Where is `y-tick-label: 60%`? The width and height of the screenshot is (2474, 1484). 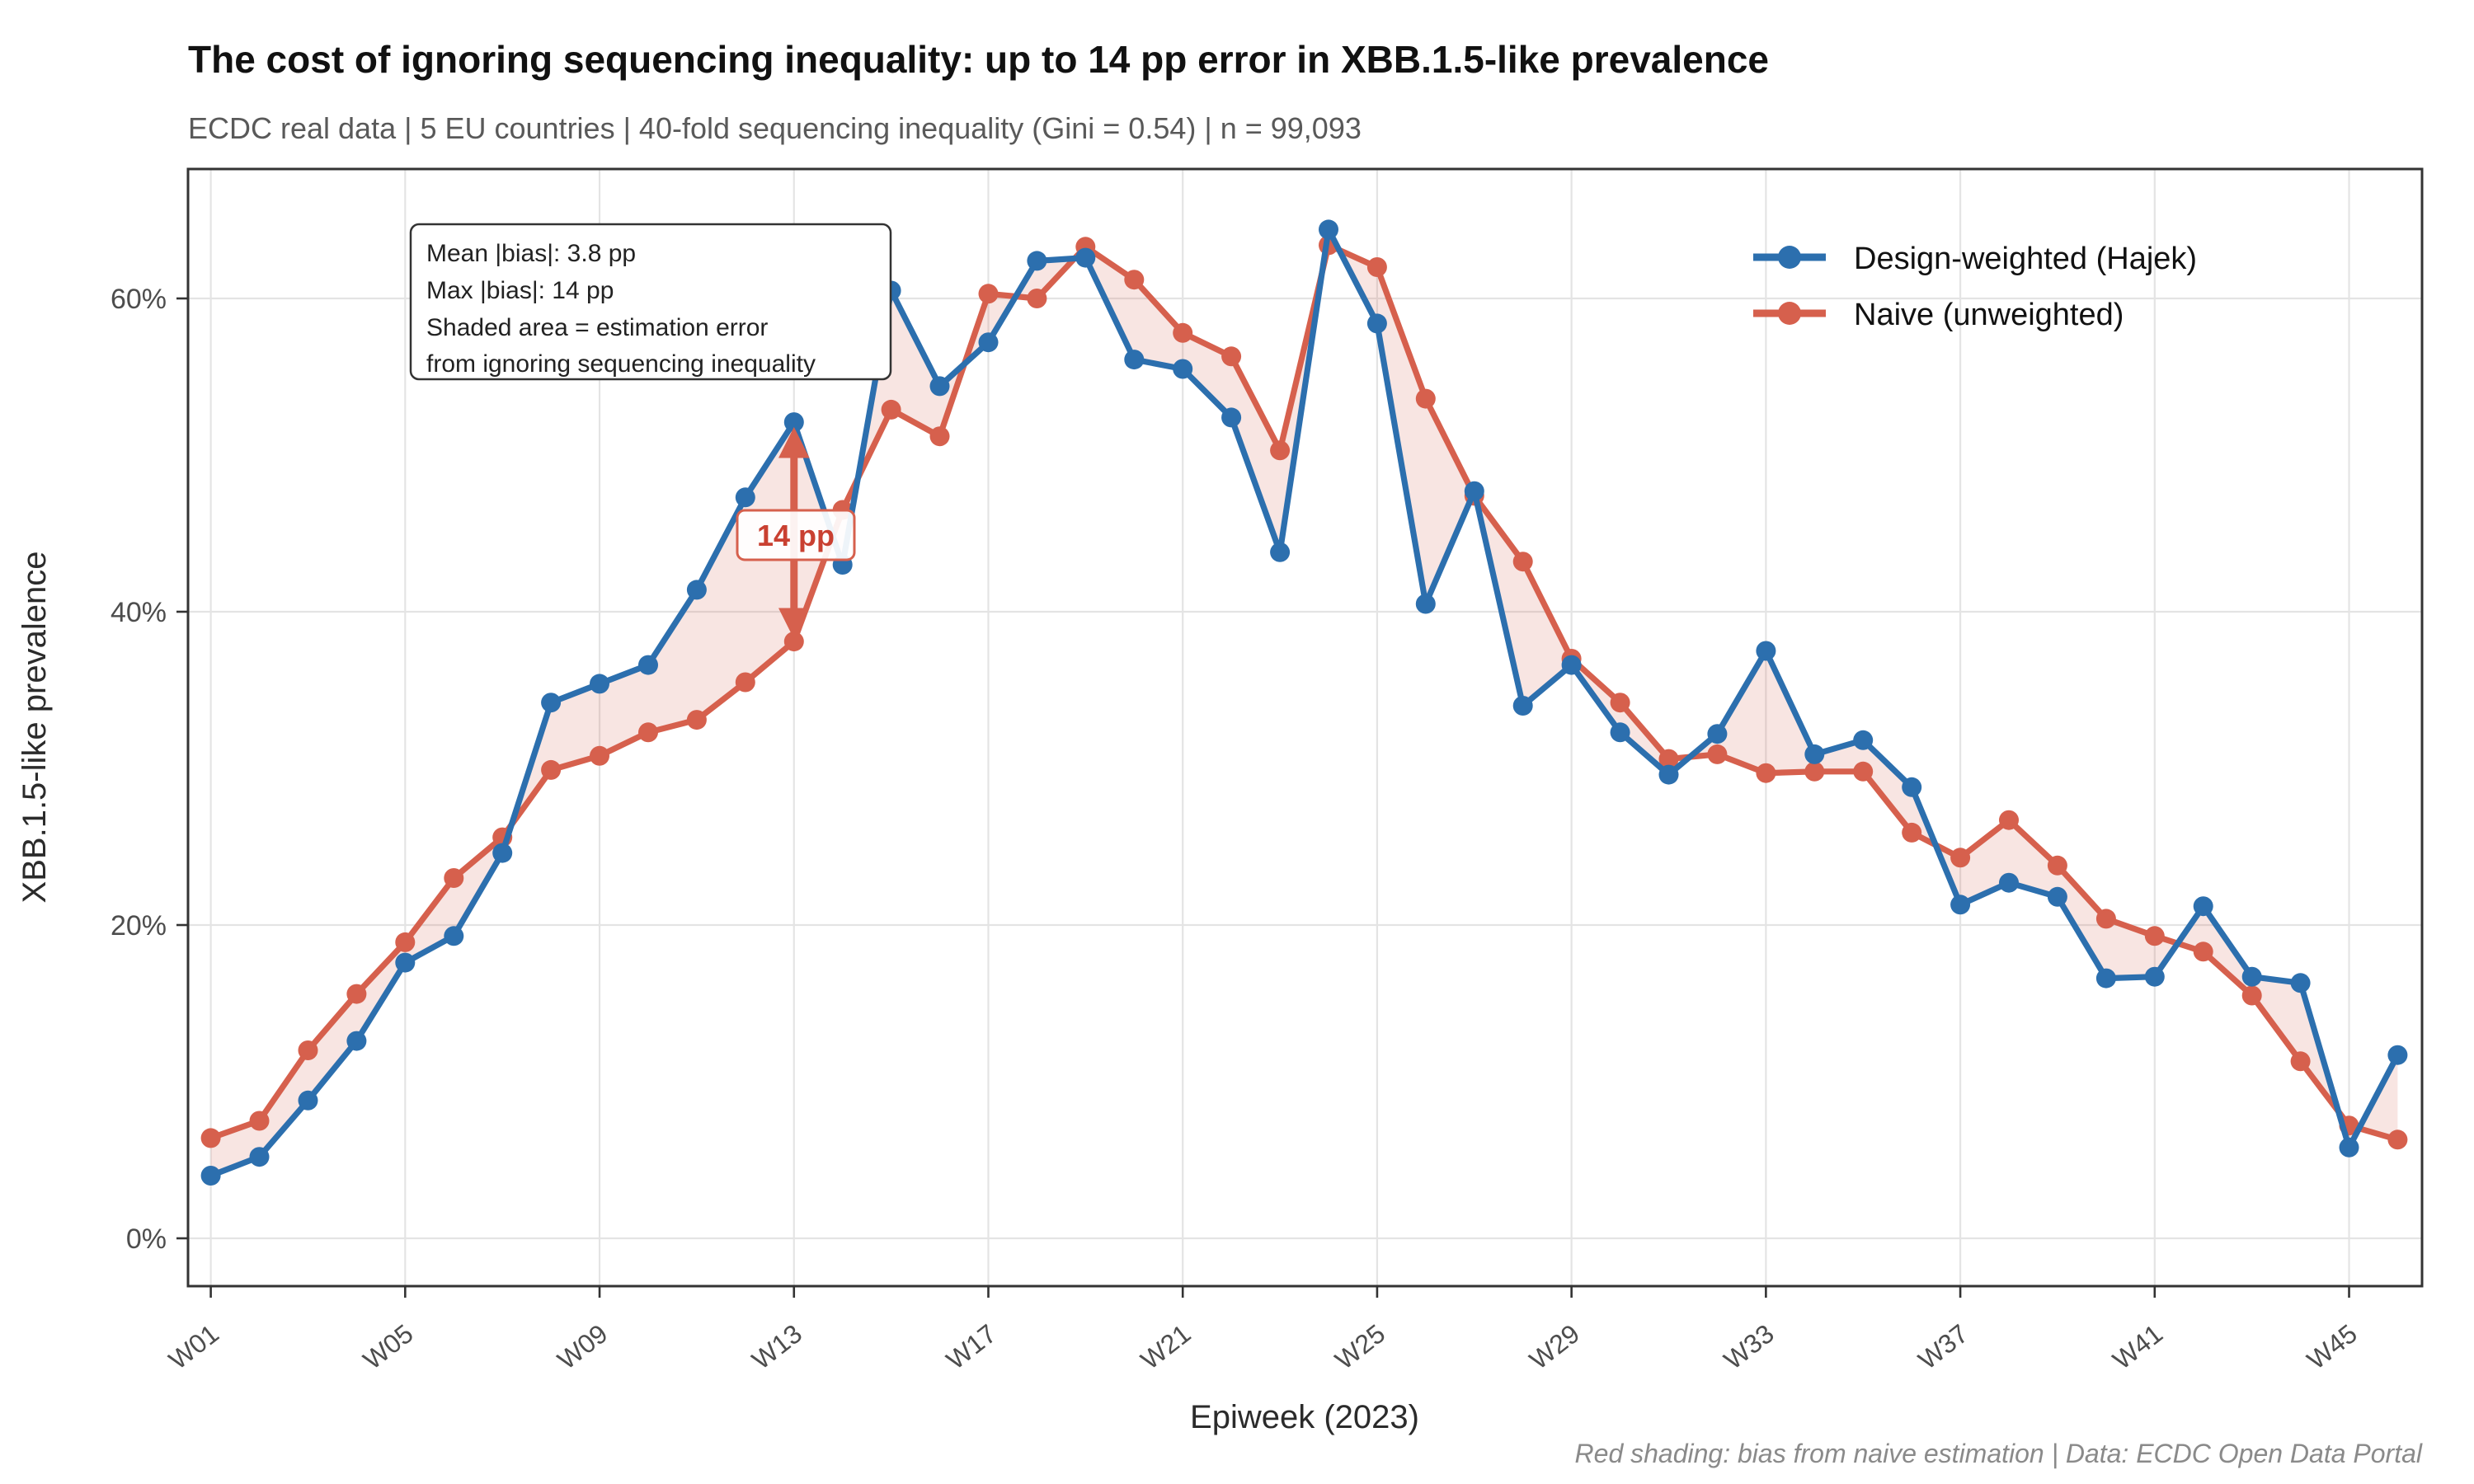 y-tick-label: 60% is located at coordinates (139, 299).